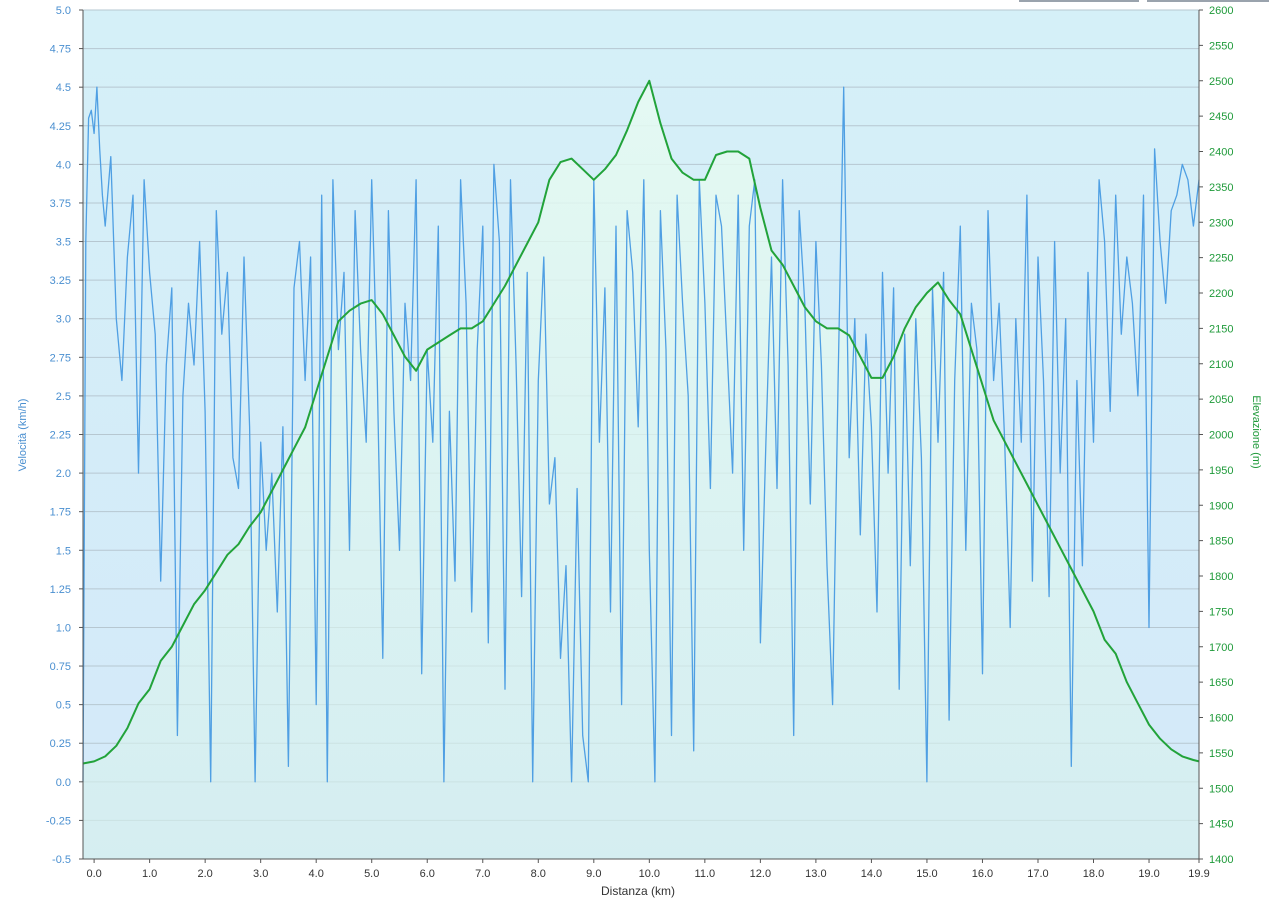  What do you see at coordinates (427, 874) in the screenshot?
I see `x-tick-label: 6.0` at bounding box center [427, 874].